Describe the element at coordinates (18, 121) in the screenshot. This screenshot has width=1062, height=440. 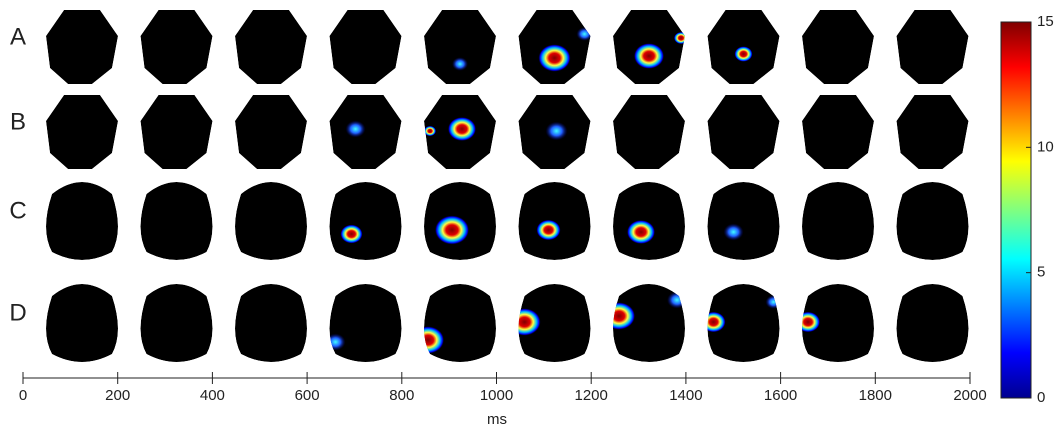
I see `row-label: B` at that location.